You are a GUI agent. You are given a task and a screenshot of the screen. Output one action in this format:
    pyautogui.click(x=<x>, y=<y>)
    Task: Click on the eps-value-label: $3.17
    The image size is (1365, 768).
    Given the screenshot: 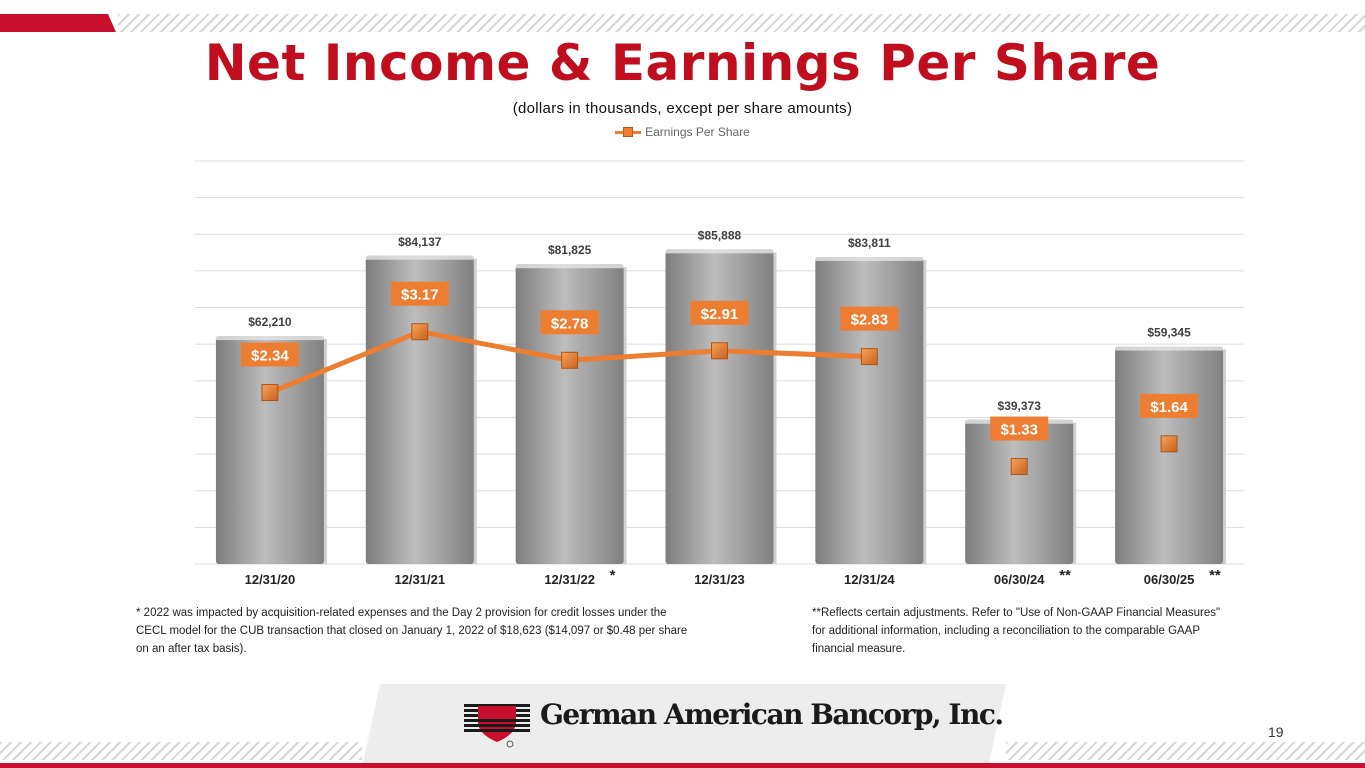 What is the action you would take?
    pyautogui.click(x=420, y=295)
    